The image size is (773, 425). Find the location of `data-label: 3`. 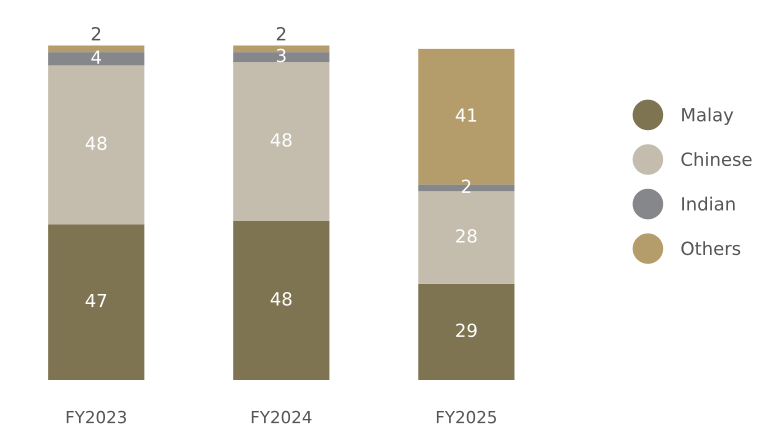

data-label: 3 is located at coordinates (281, 55).